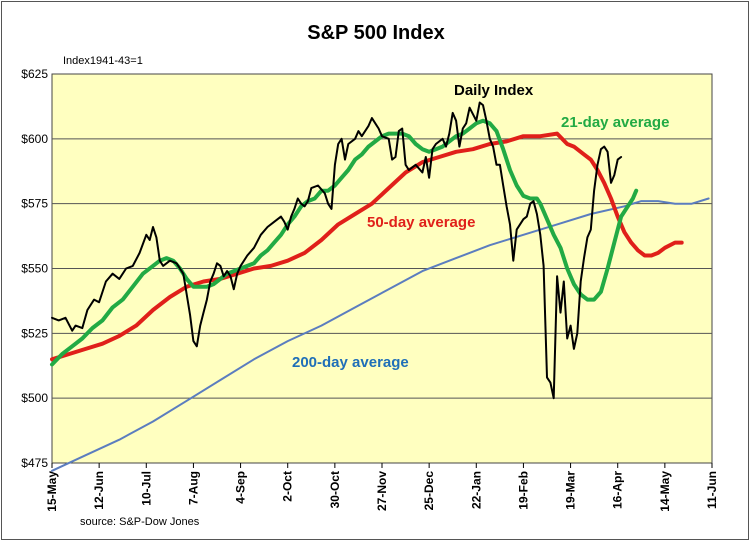 The width and height of the screenshot is (752, 543). Describe the element at coordinates (34, 333) in the screenshot. I see `y-tick-label: $525` at that location.